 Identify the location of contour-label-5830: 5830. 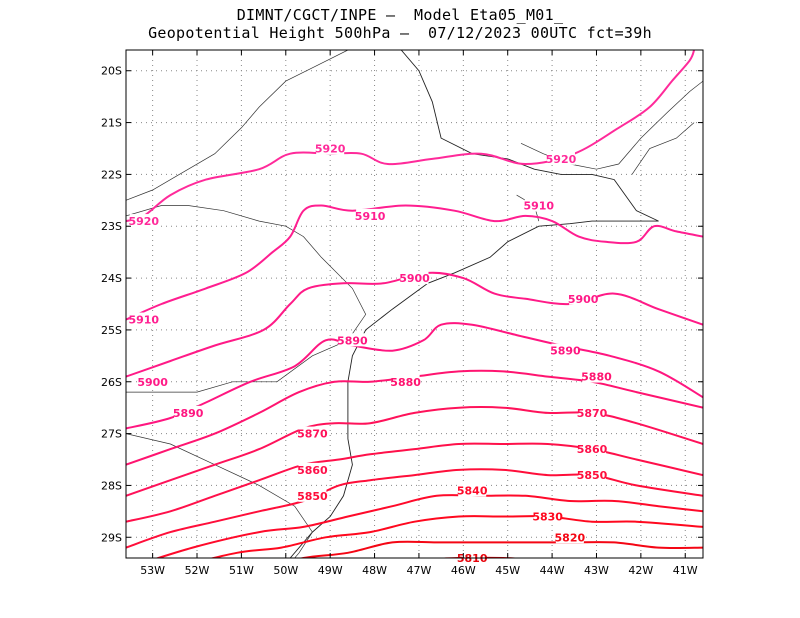
(547, 517).